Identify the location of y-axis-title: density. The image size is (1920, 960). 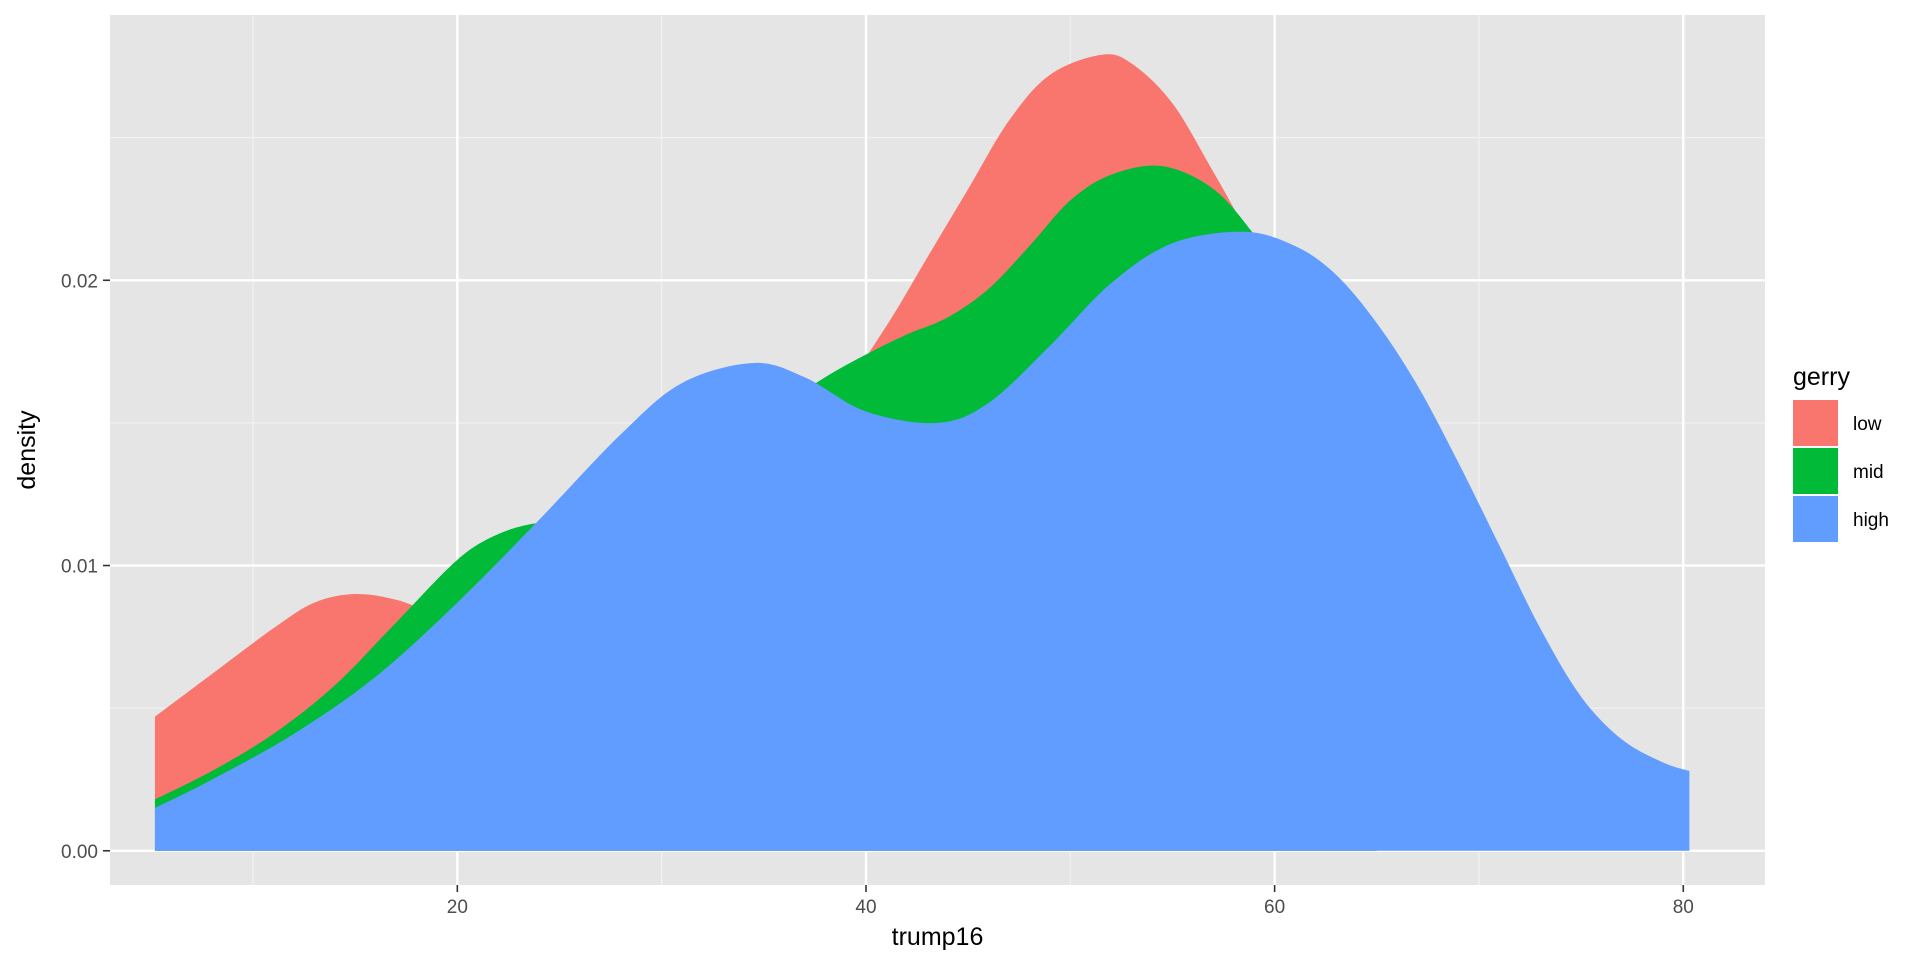
(27, 450).